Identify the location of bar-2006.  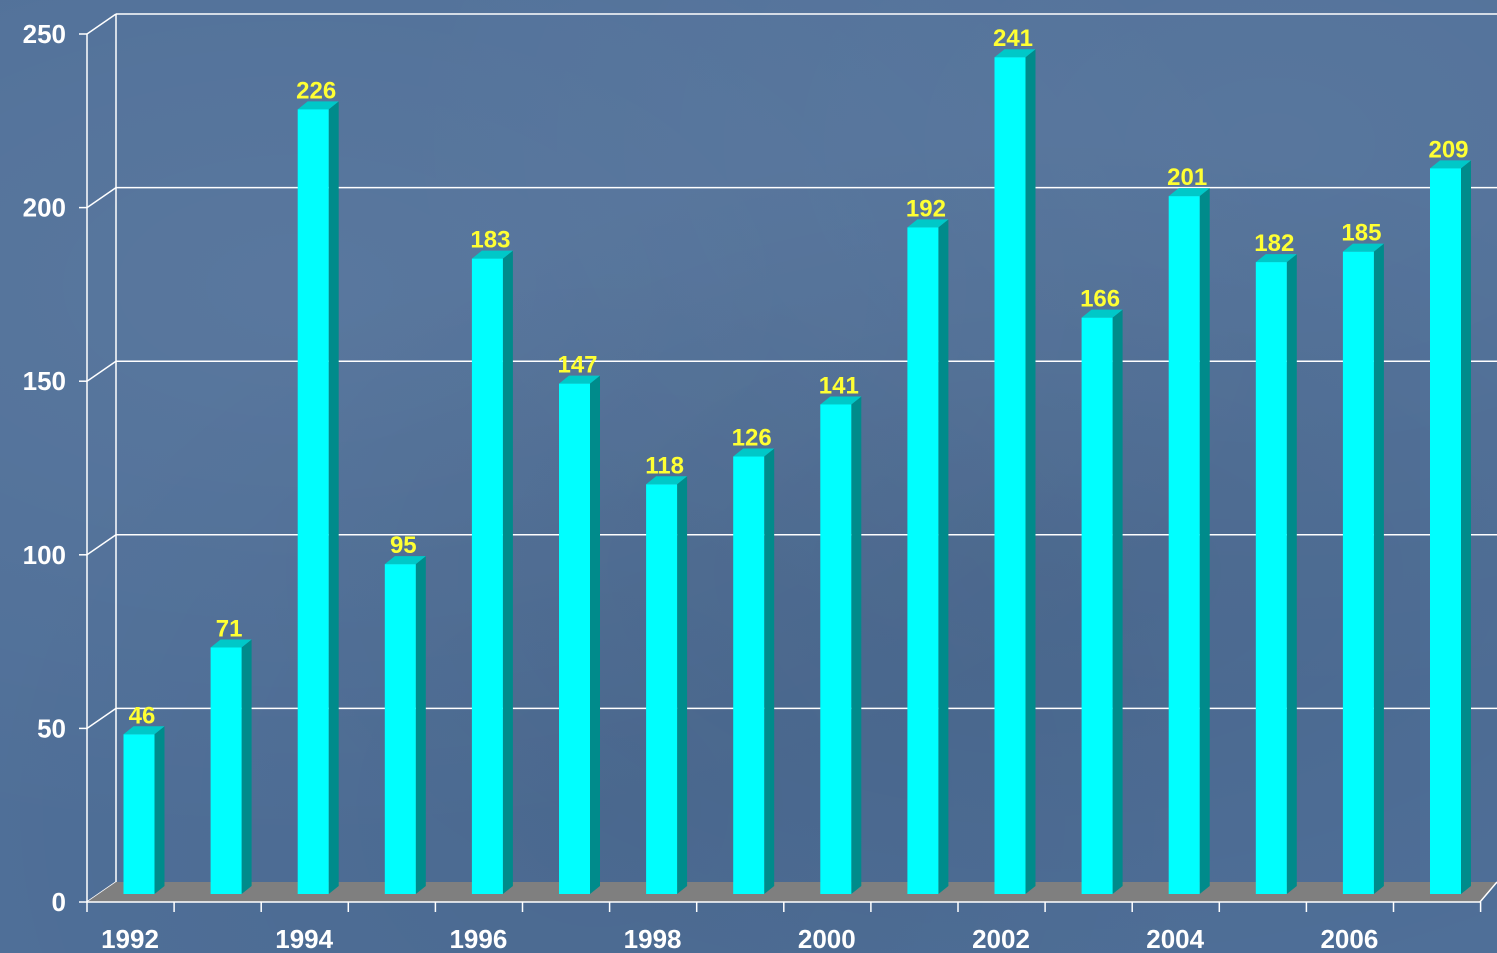
(1363, 569).